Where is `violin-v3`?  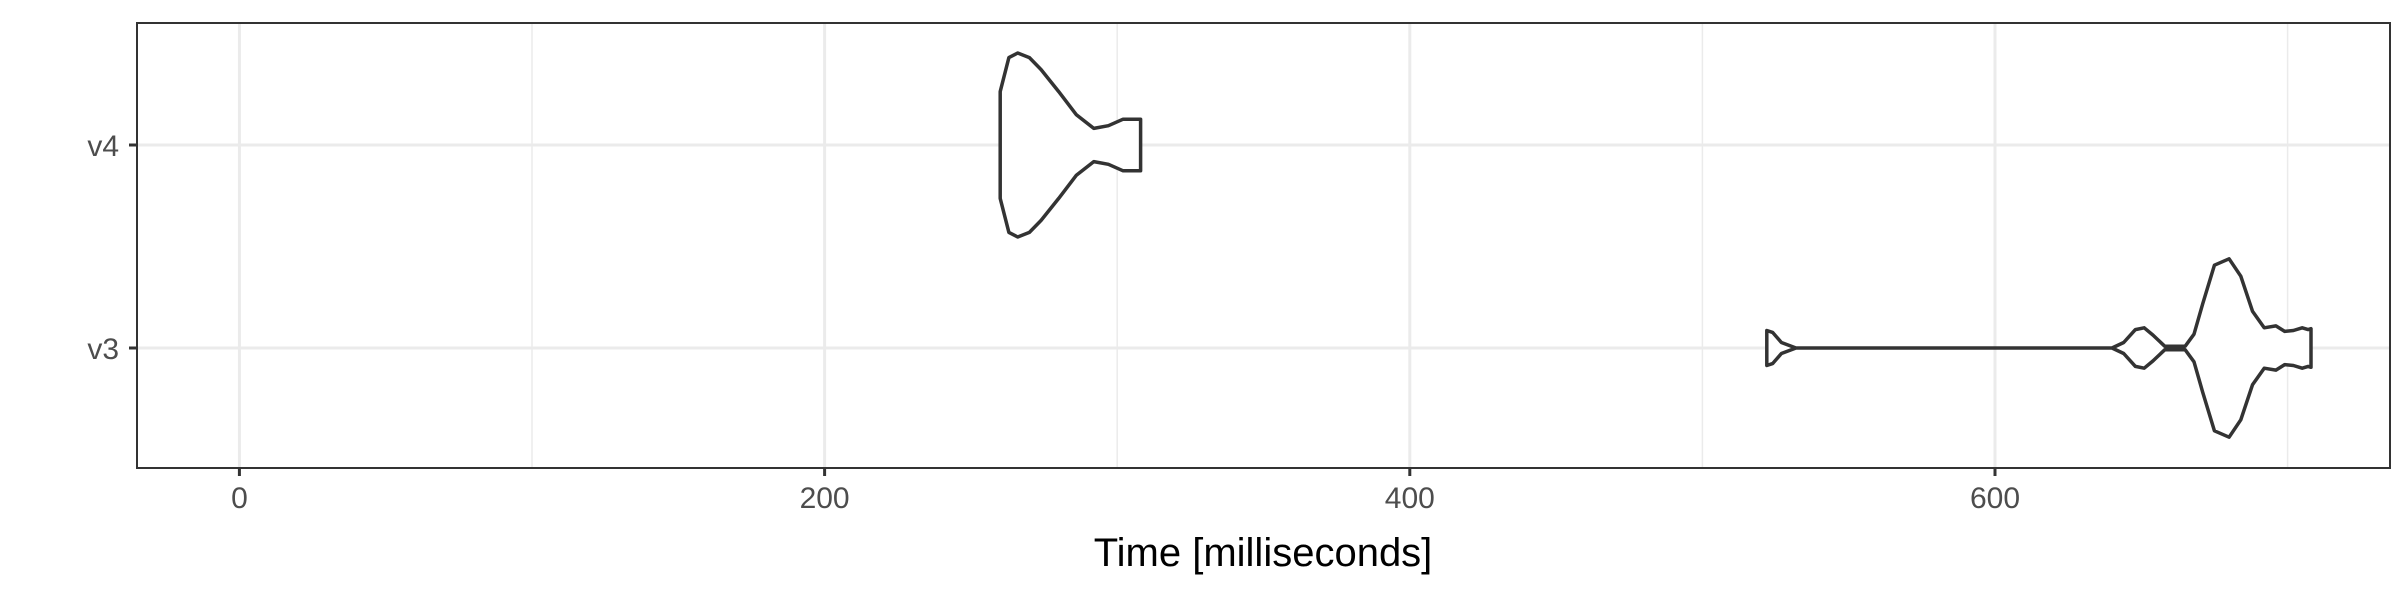
violin-v3 is located at coordinates (2039, 348).